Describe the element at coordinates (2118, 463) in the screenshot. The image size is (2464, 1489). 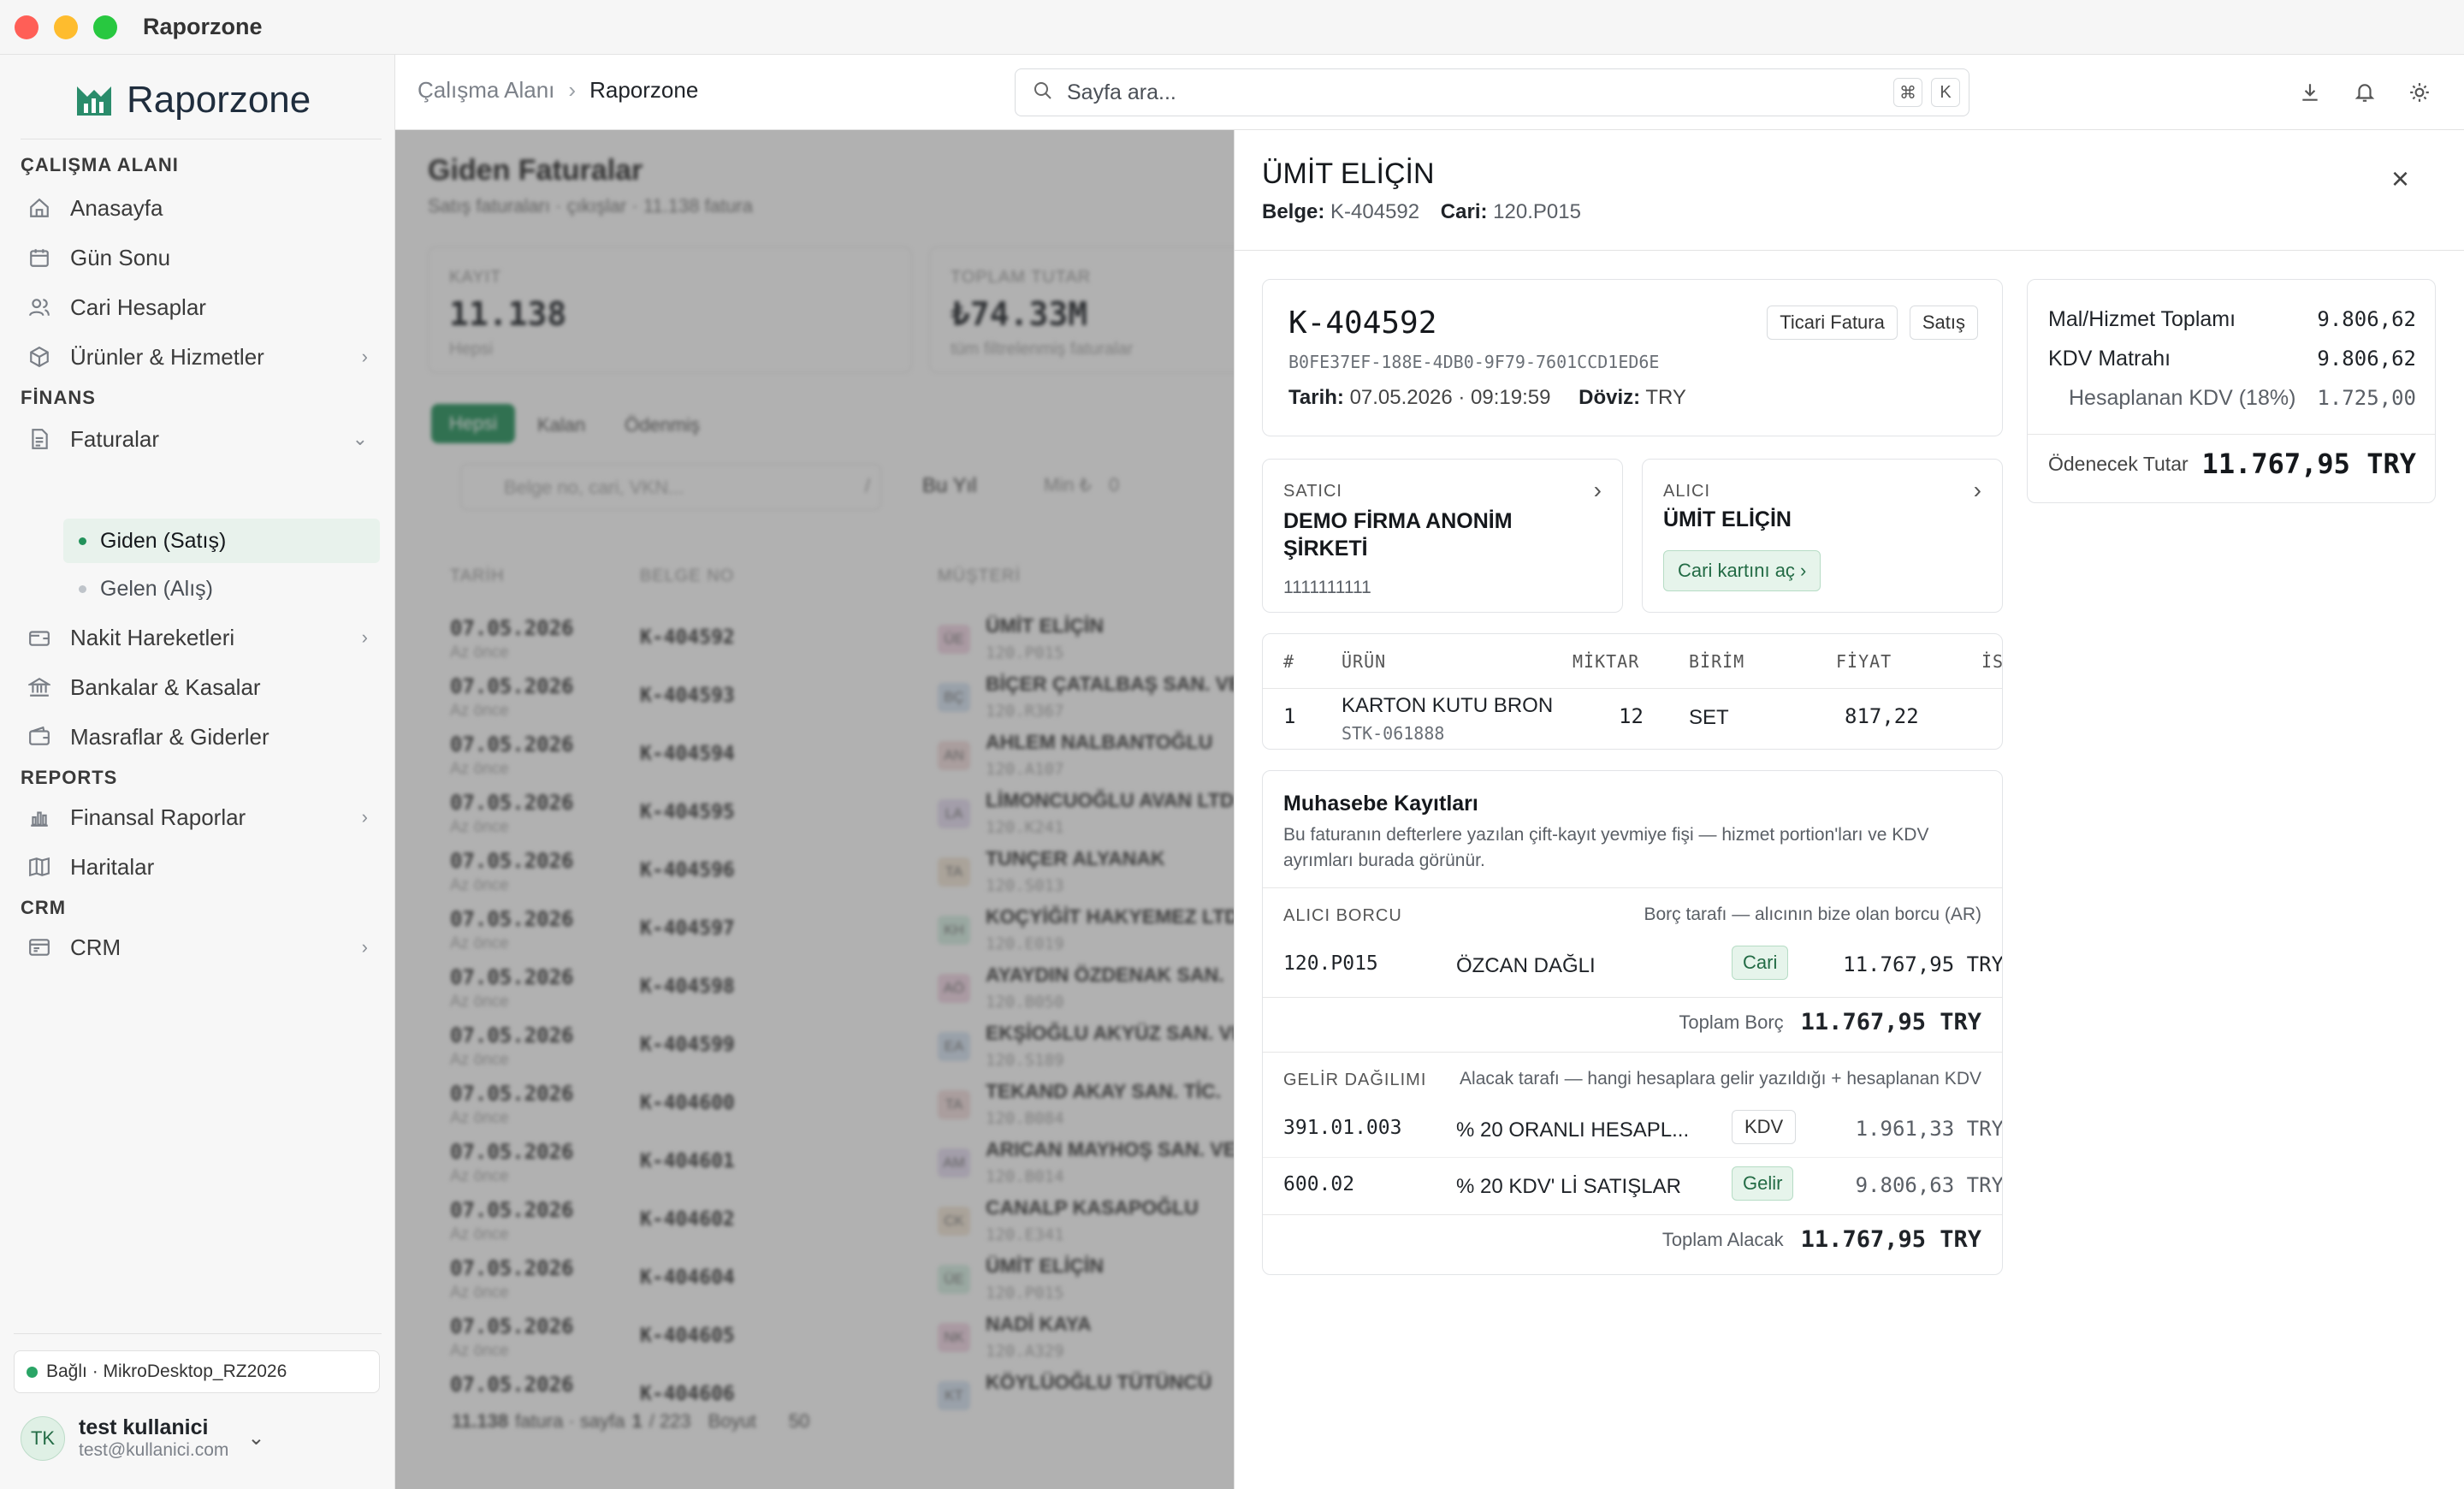
I see `payable-label: Ödenecek Tutar` at that location.